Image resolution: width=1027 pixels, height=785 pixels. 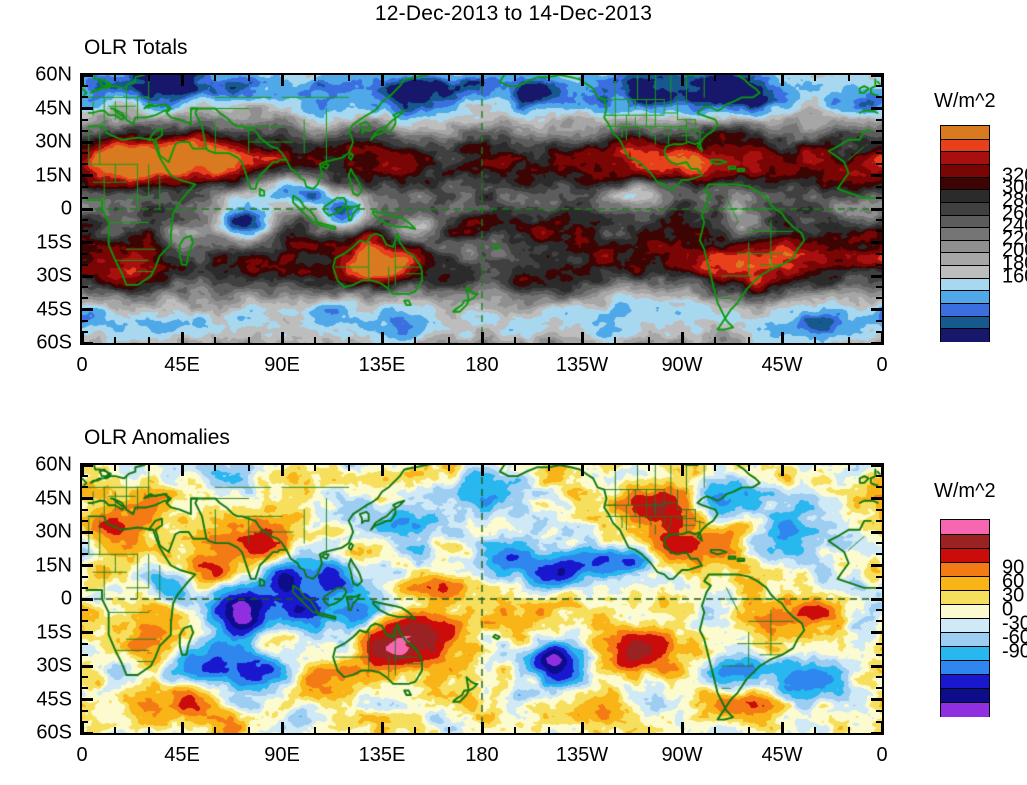 What do you see at coordinates (1014, 213) in the screenshot?
I see `colorbar-tick-label: 260` at bounding box center [1014, 213].